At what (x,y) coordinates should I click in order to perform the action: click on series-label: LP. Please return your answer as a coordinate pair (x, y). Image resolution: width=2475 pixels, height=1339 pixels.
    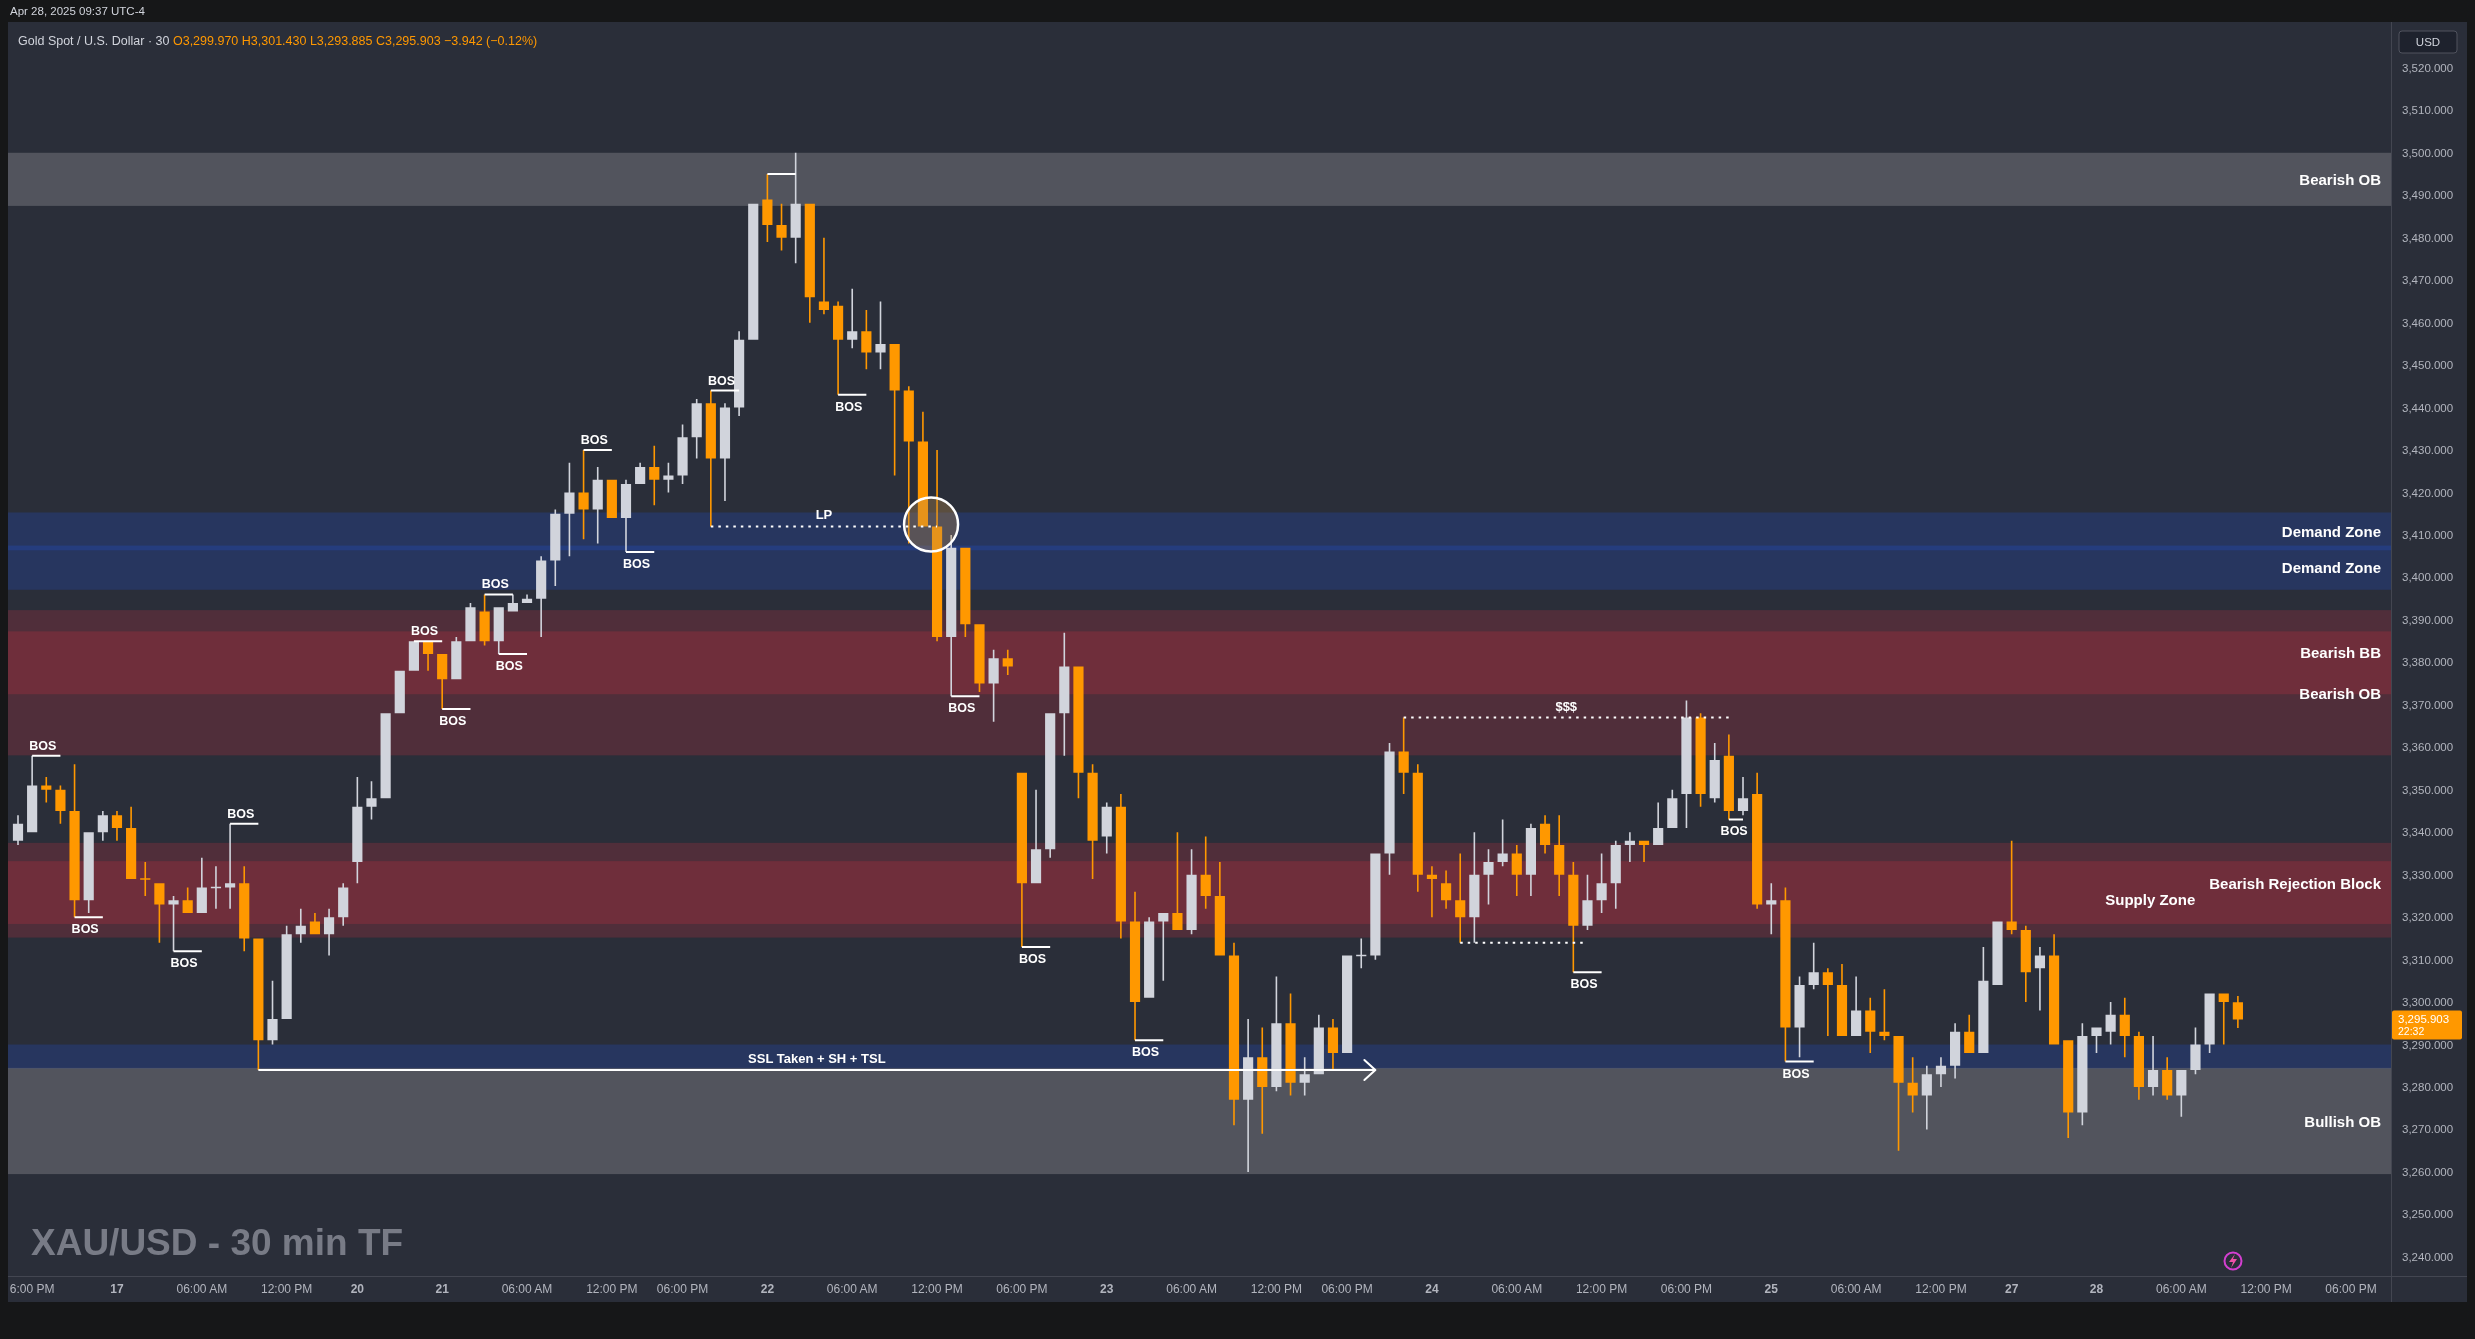
    Looking at the image, I should click on (824, 515).